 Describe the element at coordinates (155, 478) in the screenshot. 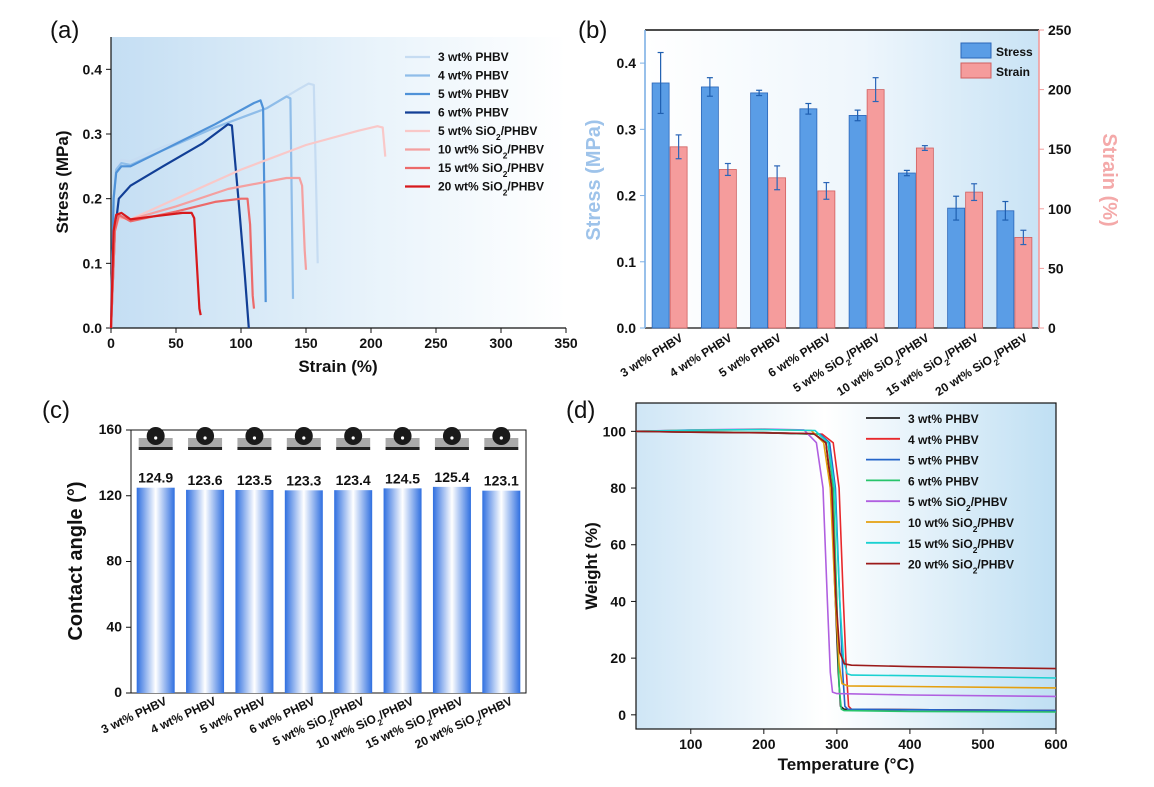

I see `panel-c-value-label: 124.9` at that location.